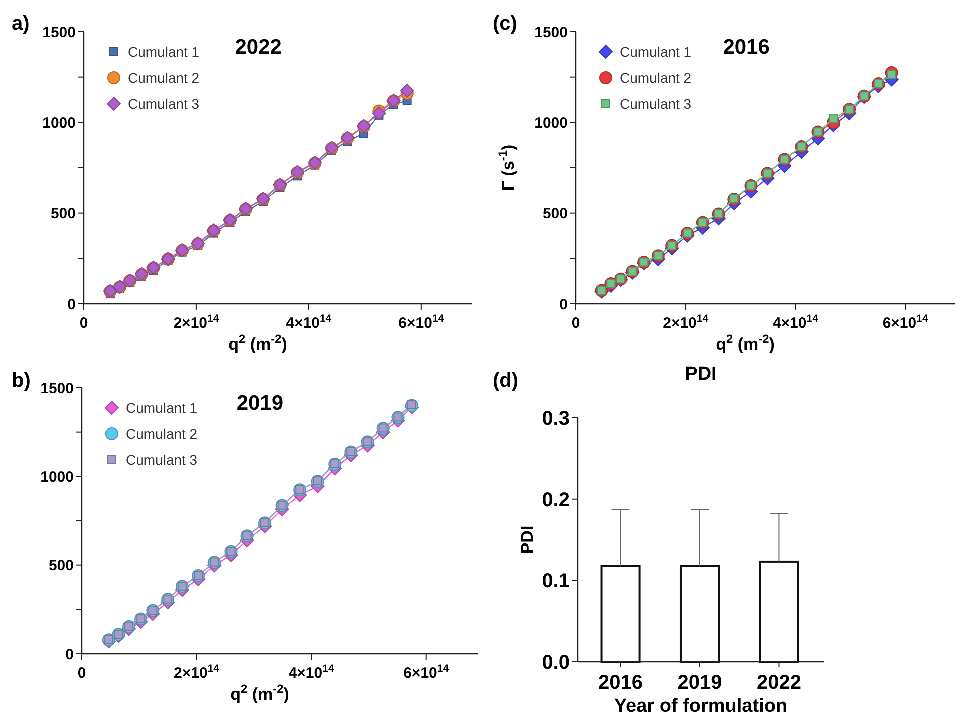 The width and height of the screenshot is (962, 715). What do you see at coordinates (779, 683) in the screenshot?
I see `x-tick-label: 2022` at bounding box center [779, 683].